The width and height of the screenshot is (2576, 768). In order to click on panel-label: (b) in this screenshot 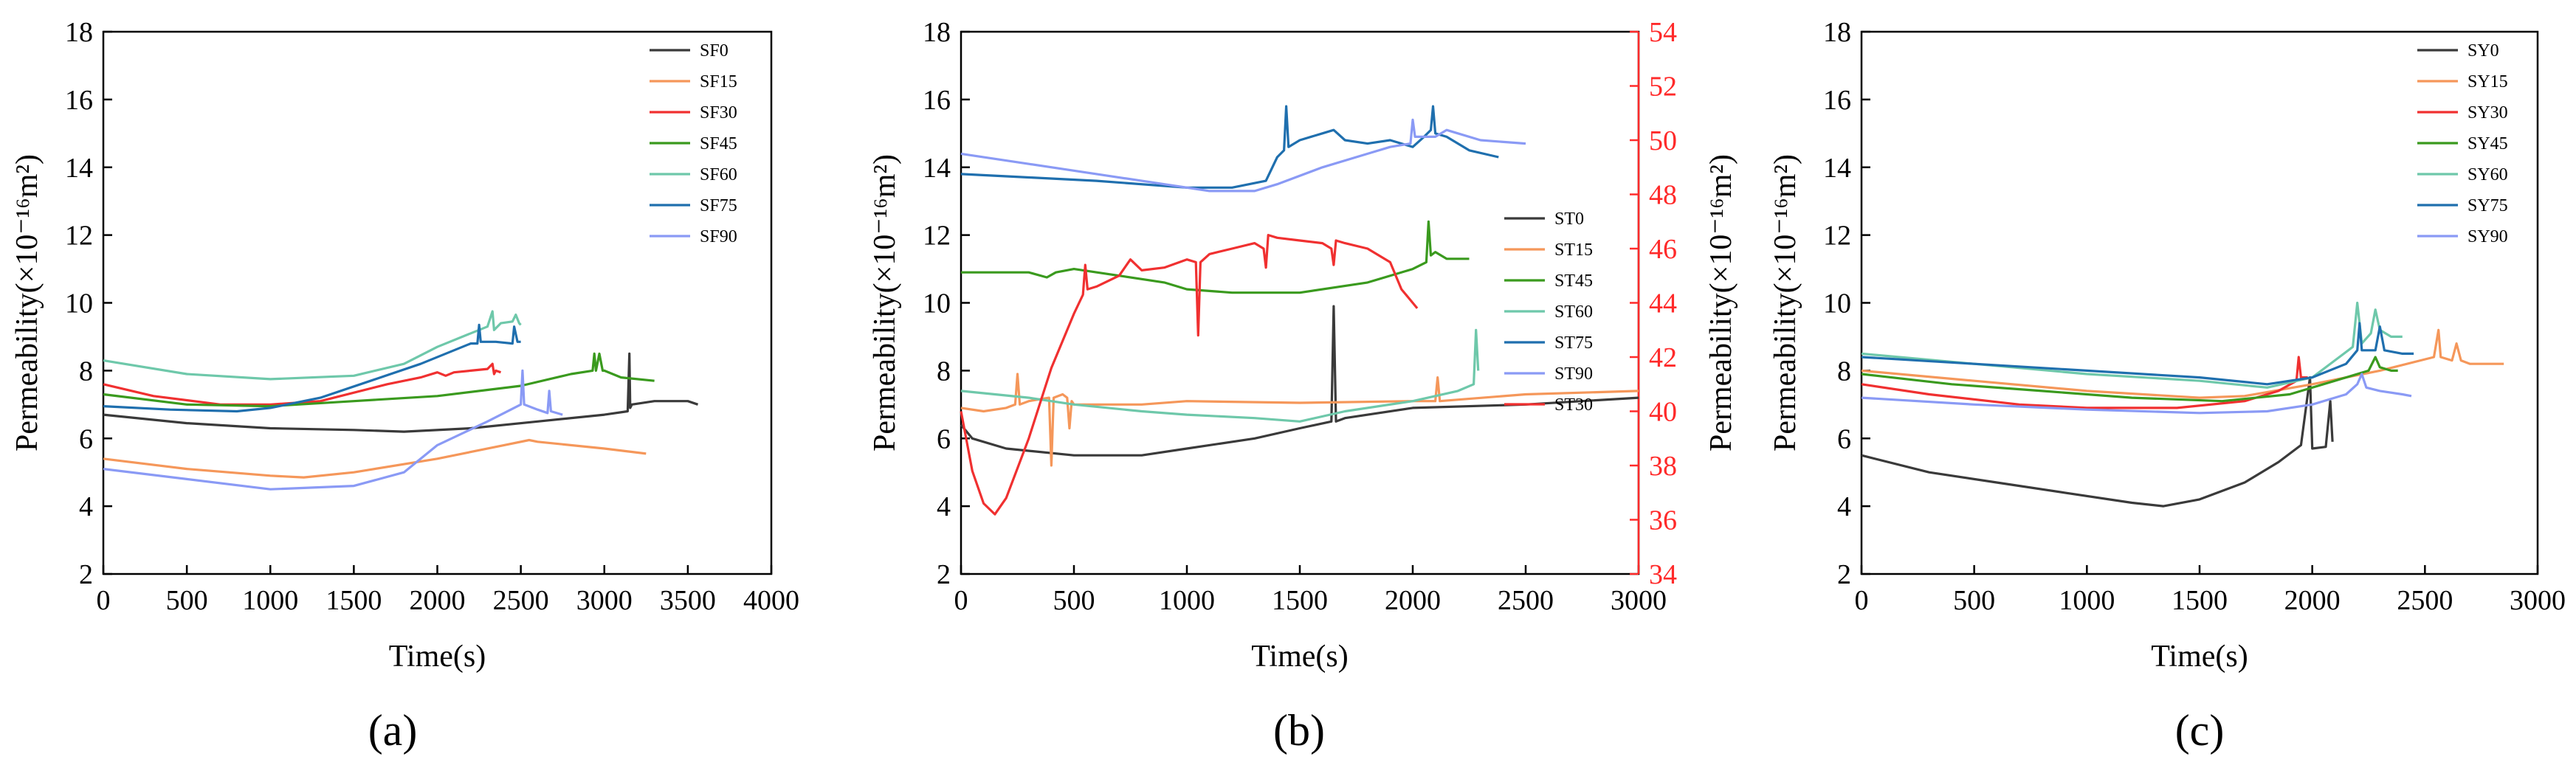, I will do `click(1299, 730)`.